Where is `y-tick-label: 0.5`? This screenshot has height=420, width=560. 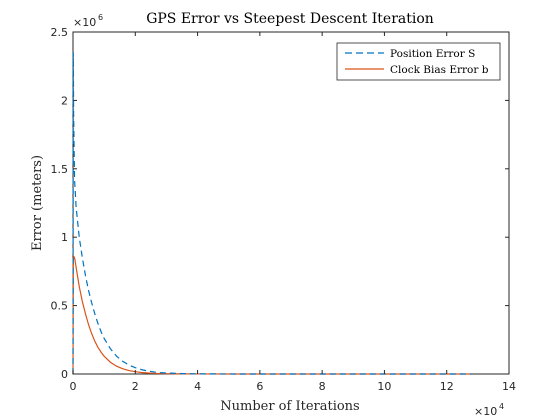
y-tick-label: 0.5 is located at coordinates (60, 306).